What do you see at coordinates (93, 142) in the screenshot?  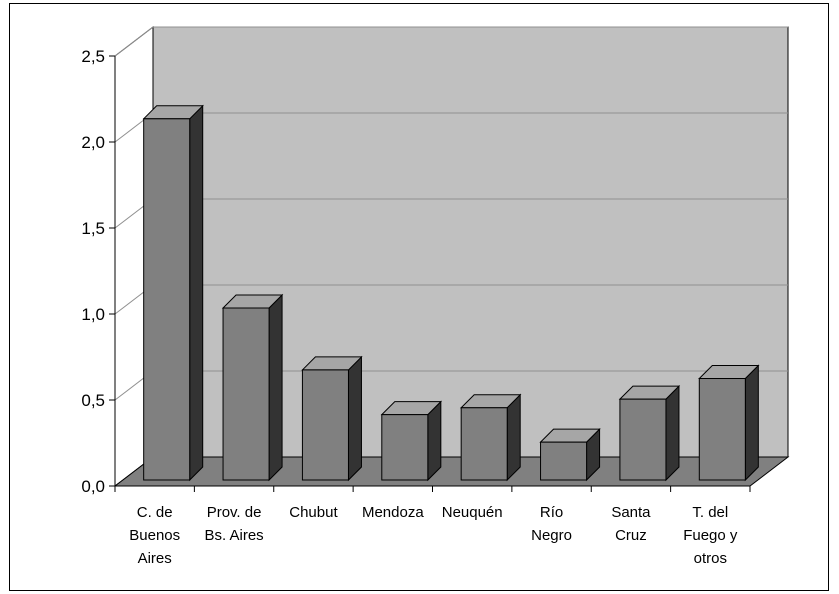 I see `y-tick-label: 2,0` at bounding box center [93, 142].